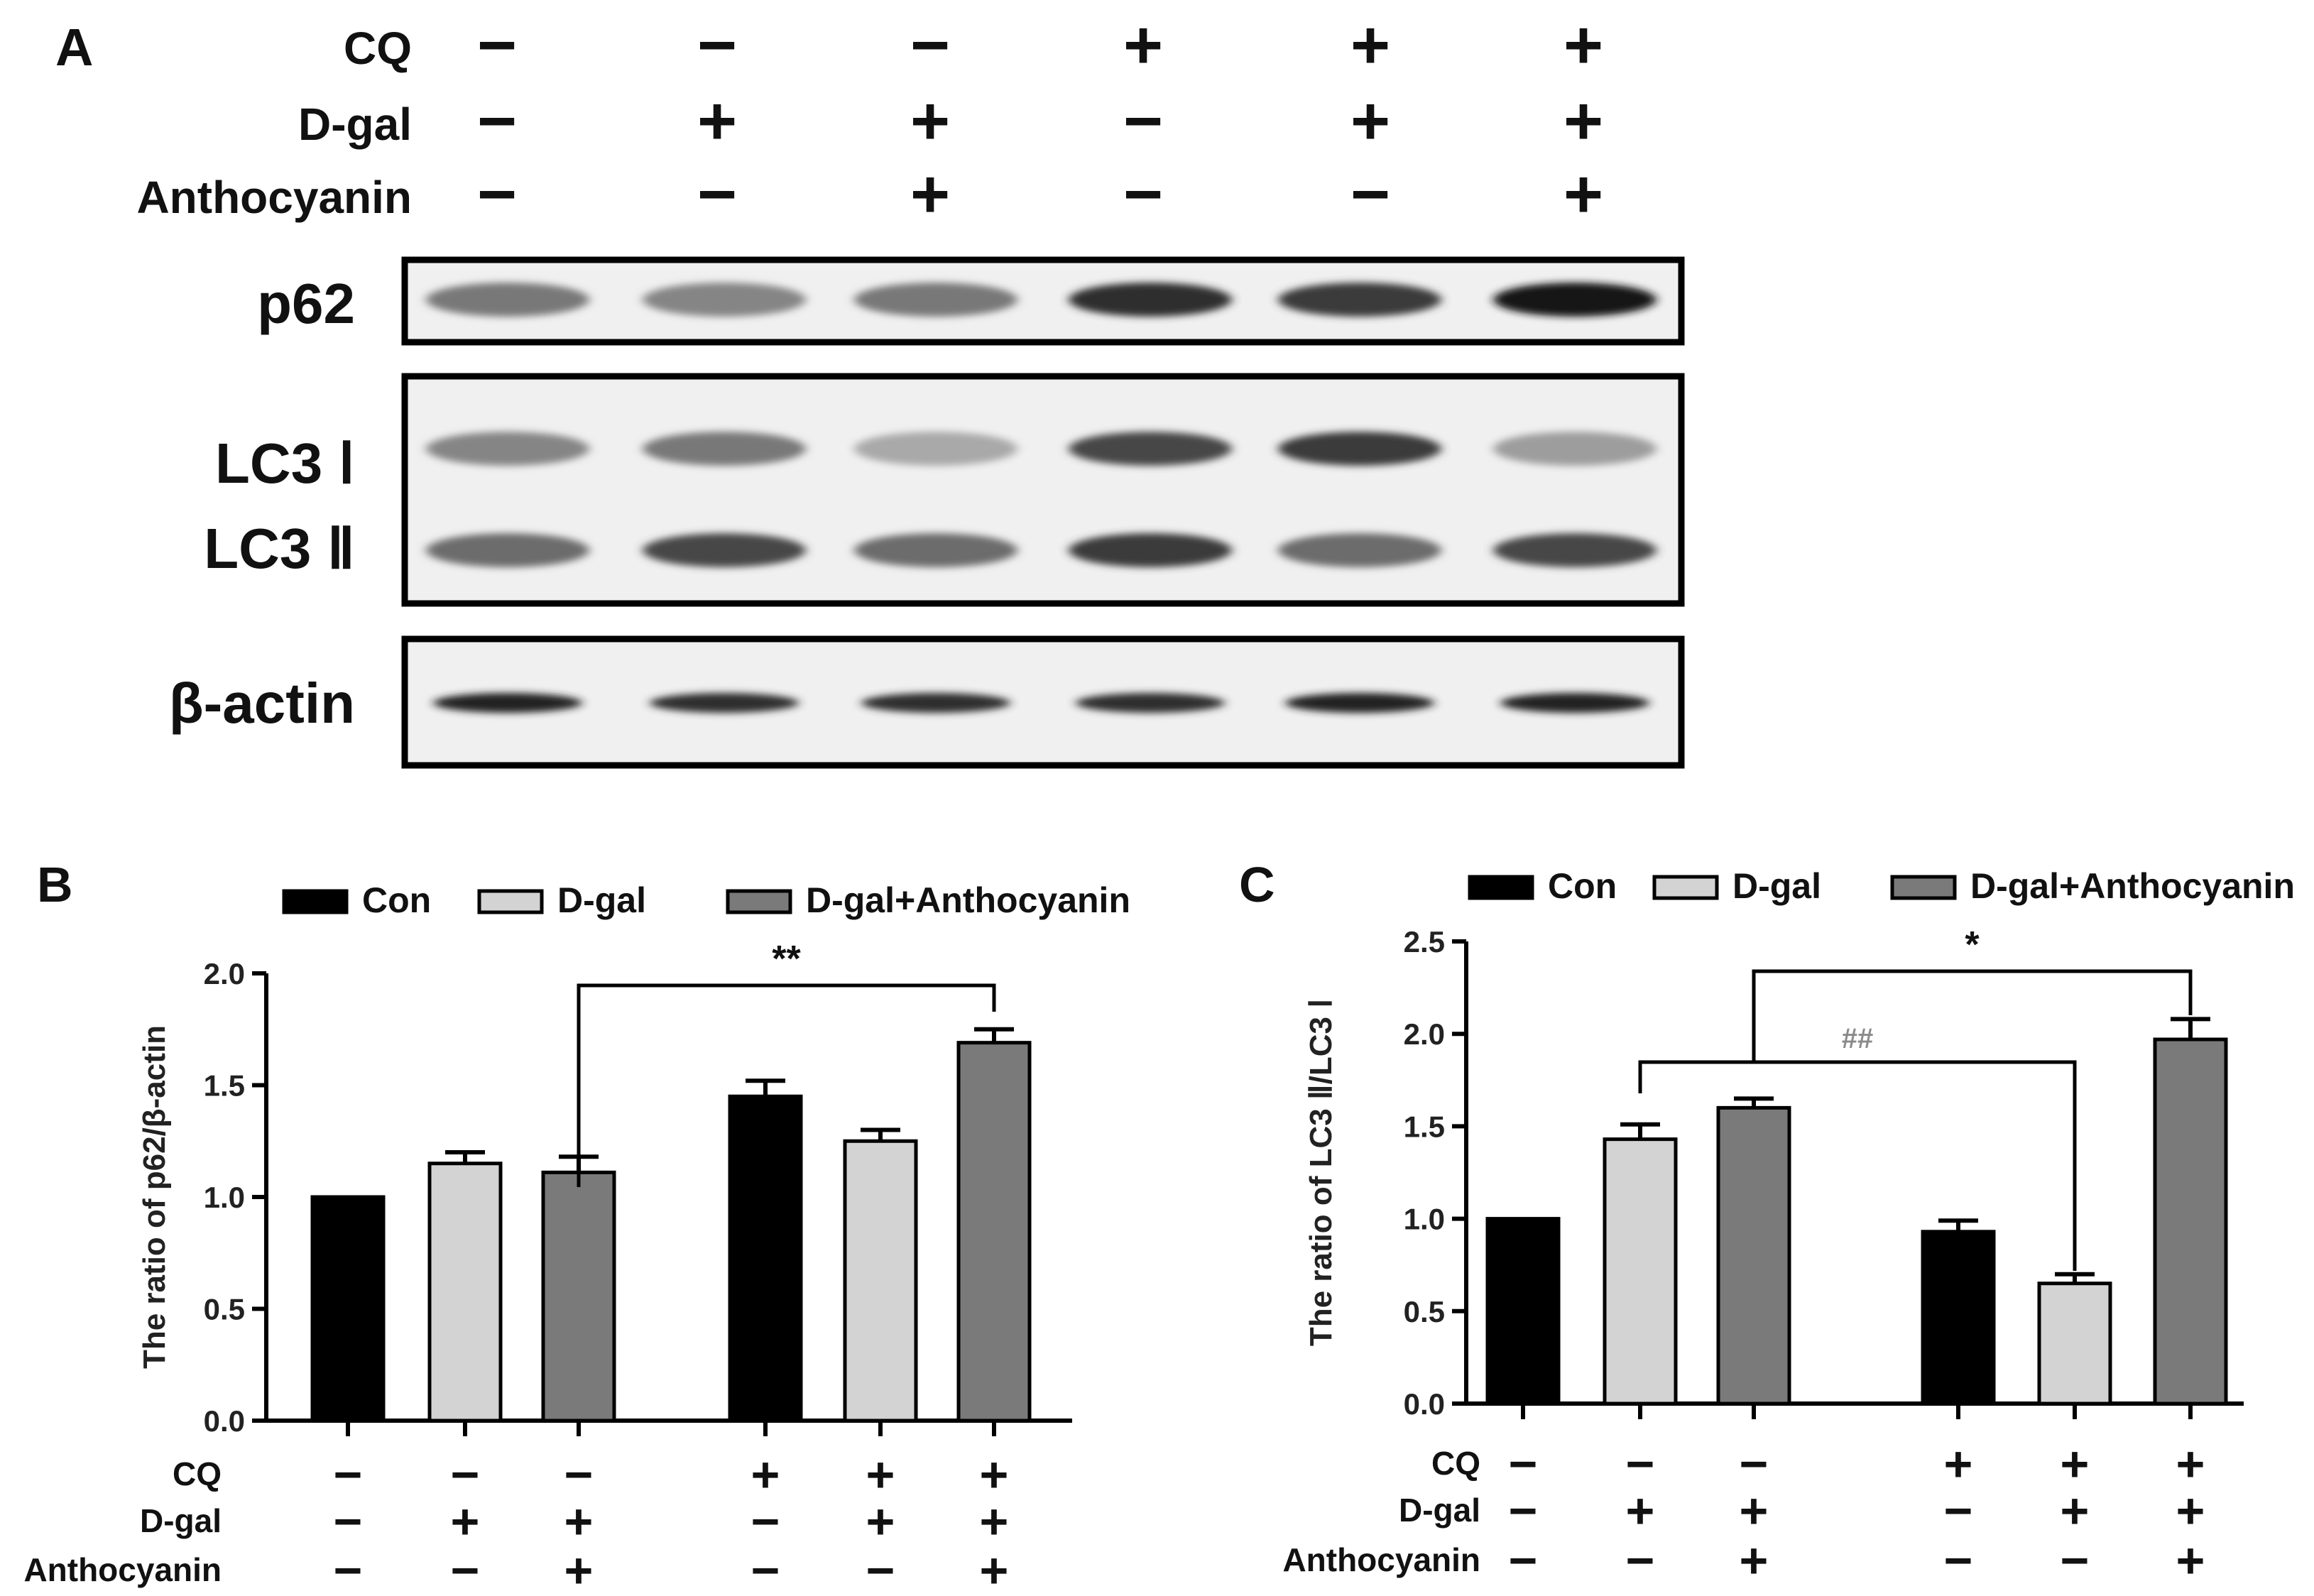  What do you see at coordinates (1321, 1172) in the screenshot?
I see `y-axis-label: The ratio of LC3 Ⅱ/LC3 Ⅰ` at bounding box center [1321, 1172].